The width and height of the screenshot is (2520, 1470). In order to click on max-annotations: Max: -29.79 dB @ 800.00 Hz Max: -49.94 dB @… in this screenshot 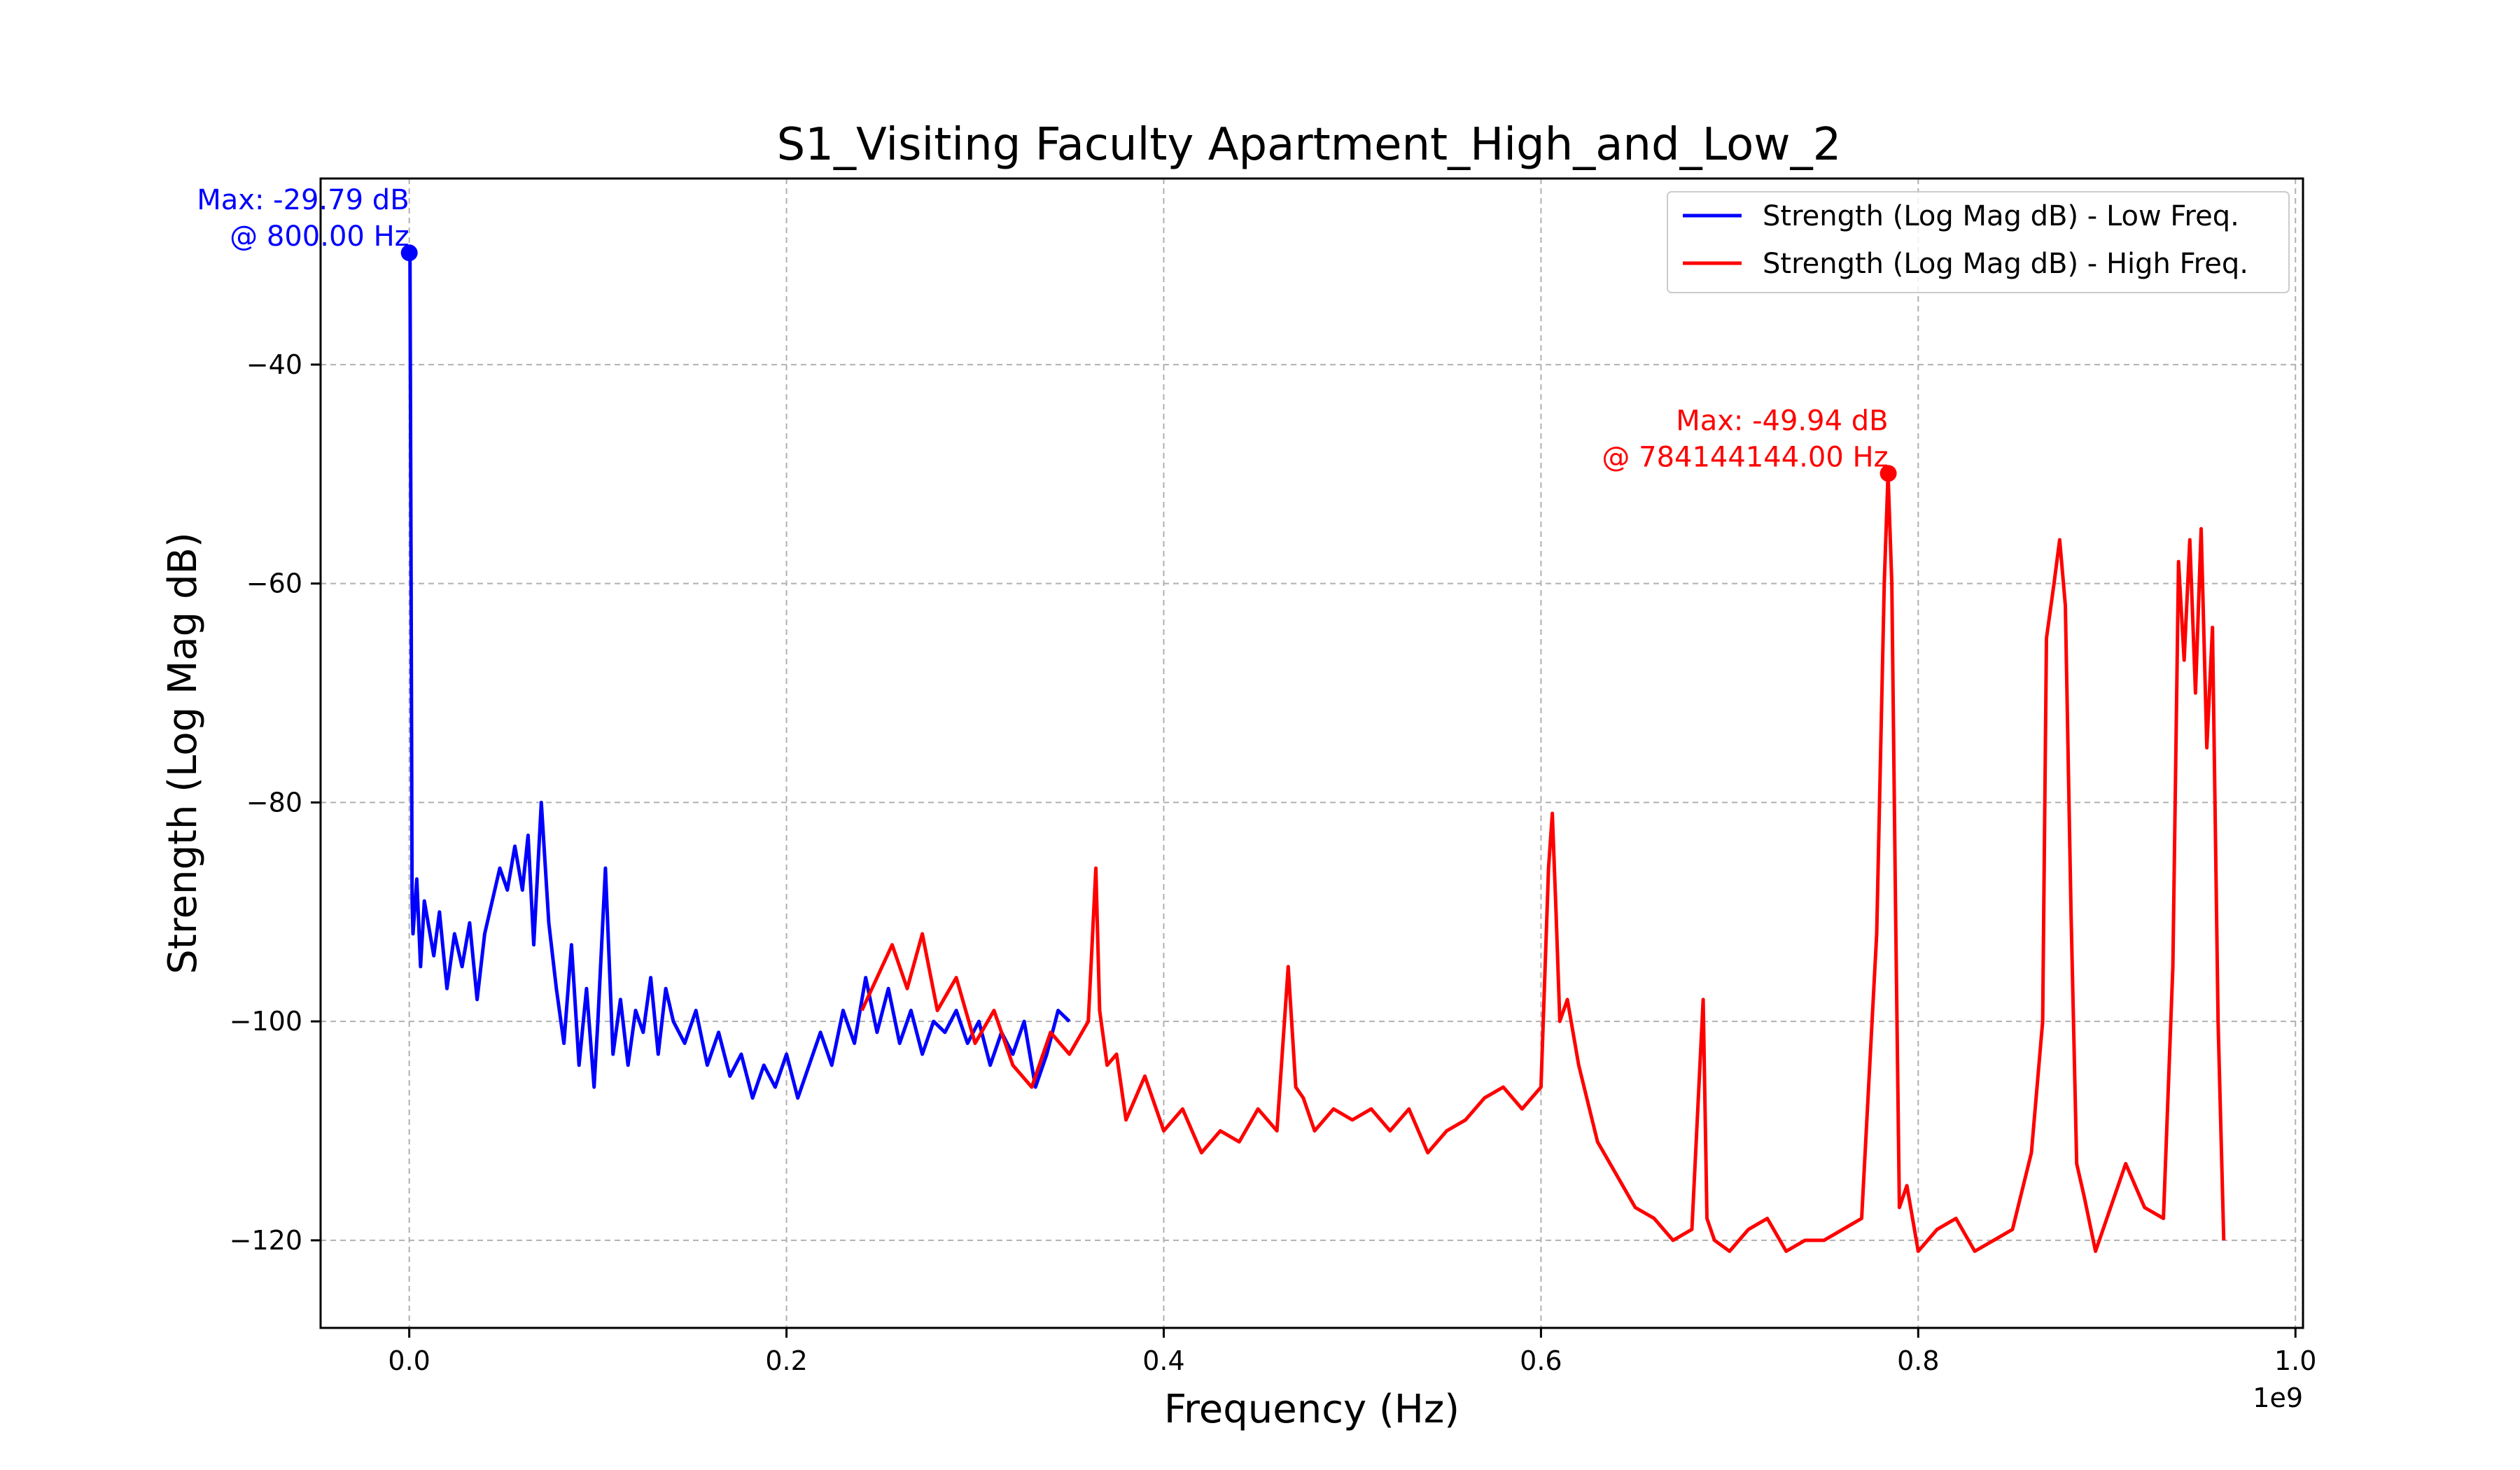, I will do `click(1047, 333)`.